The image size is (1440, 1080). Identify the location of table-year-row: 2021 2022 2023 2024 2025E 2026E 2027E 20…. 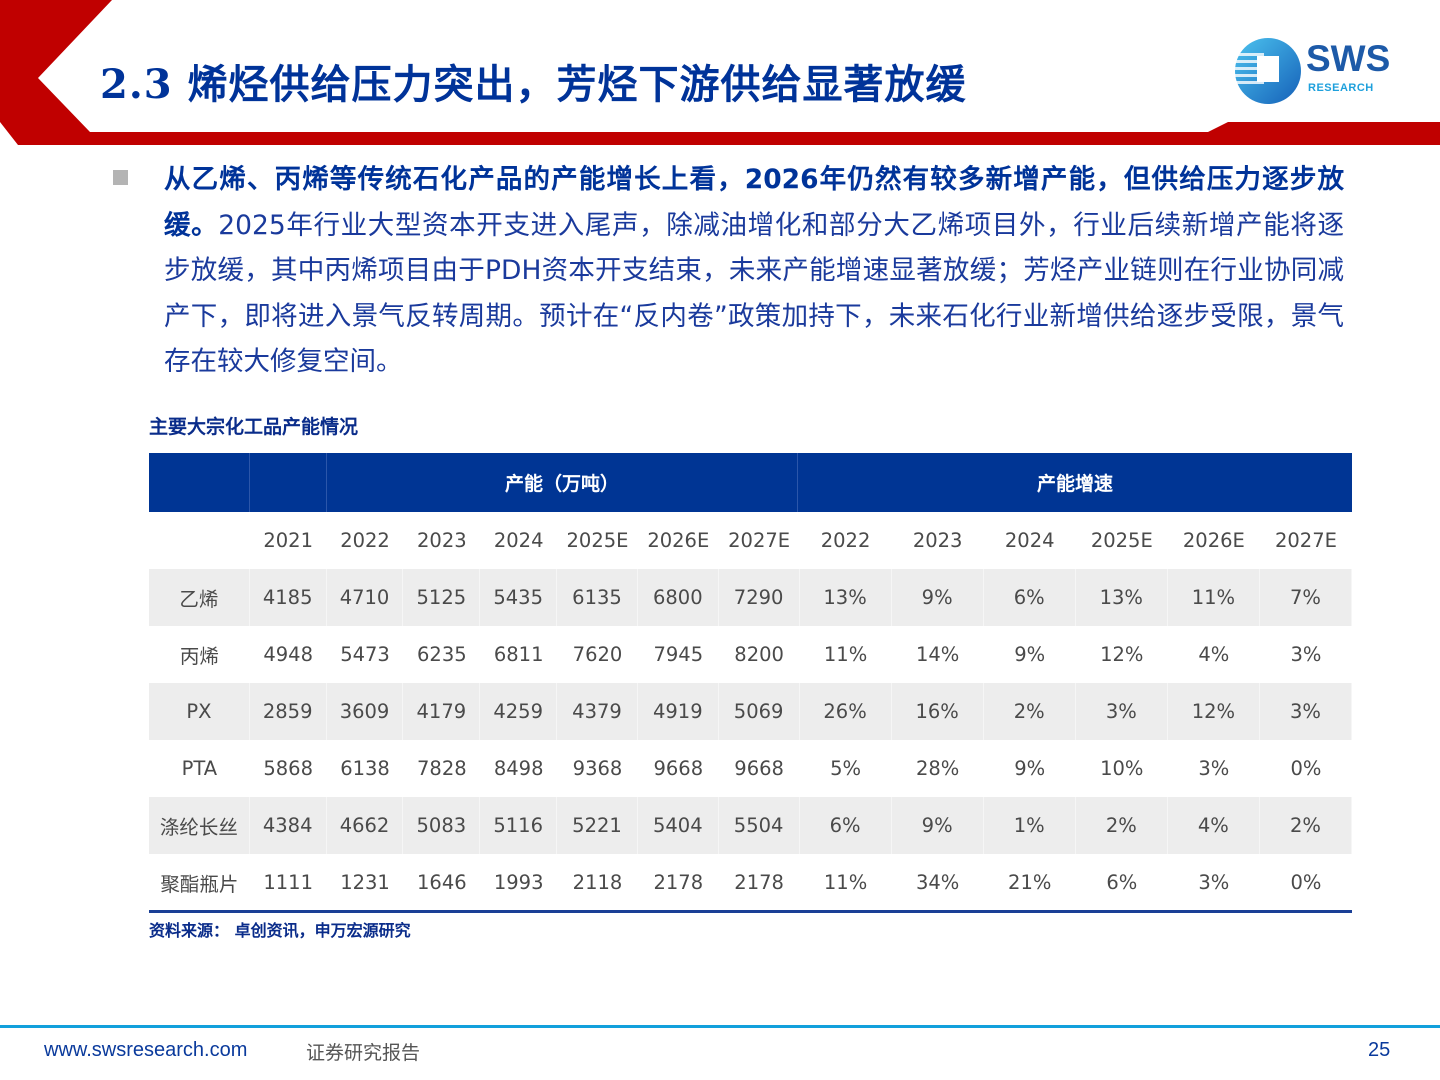
(750, 540).